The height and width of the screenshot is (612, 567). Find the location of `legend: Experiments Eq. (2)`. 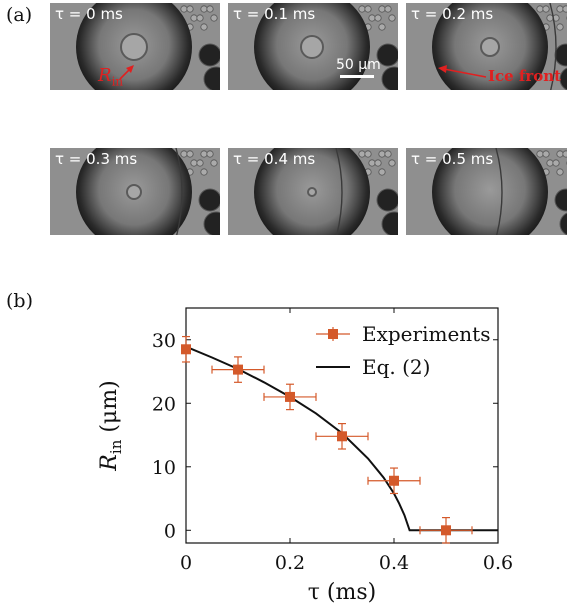

legend: Experiments Eq. (2) is located at coordinates (403, 350).